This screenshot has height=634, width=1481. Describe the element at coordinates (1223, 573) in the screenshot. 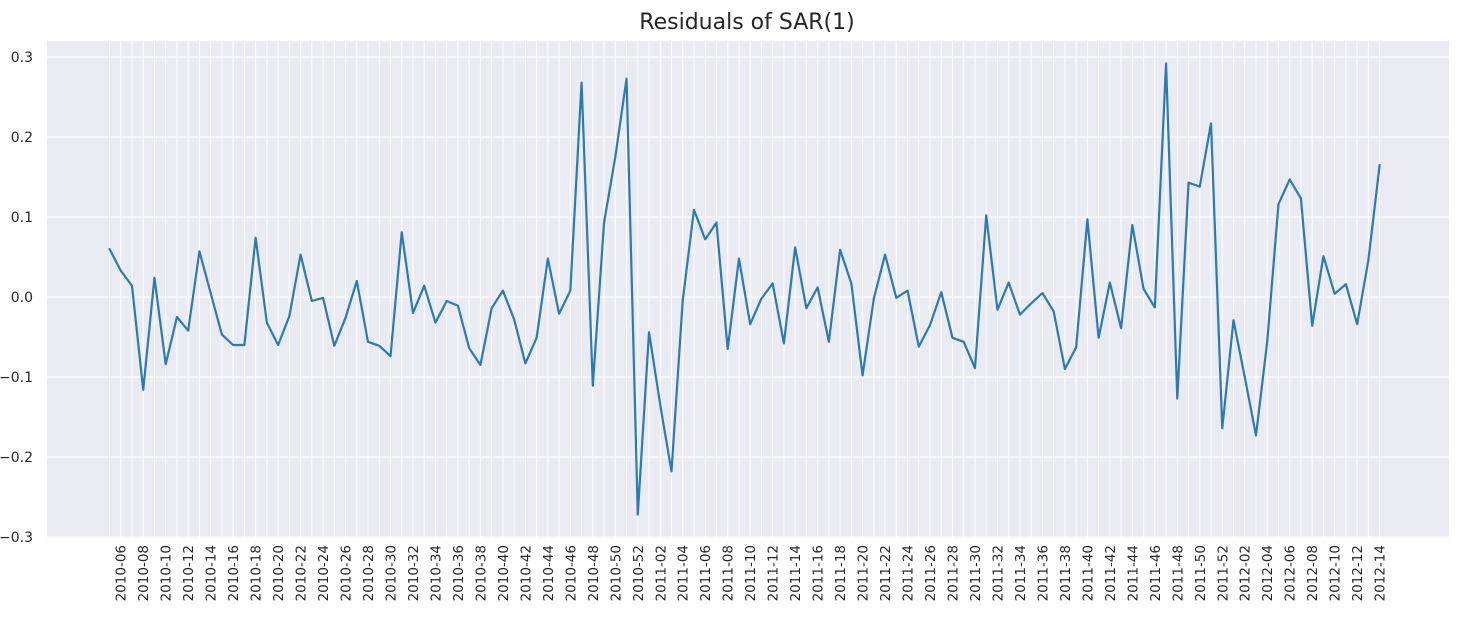

I see `x-tick-label: 2011-52` at that location.